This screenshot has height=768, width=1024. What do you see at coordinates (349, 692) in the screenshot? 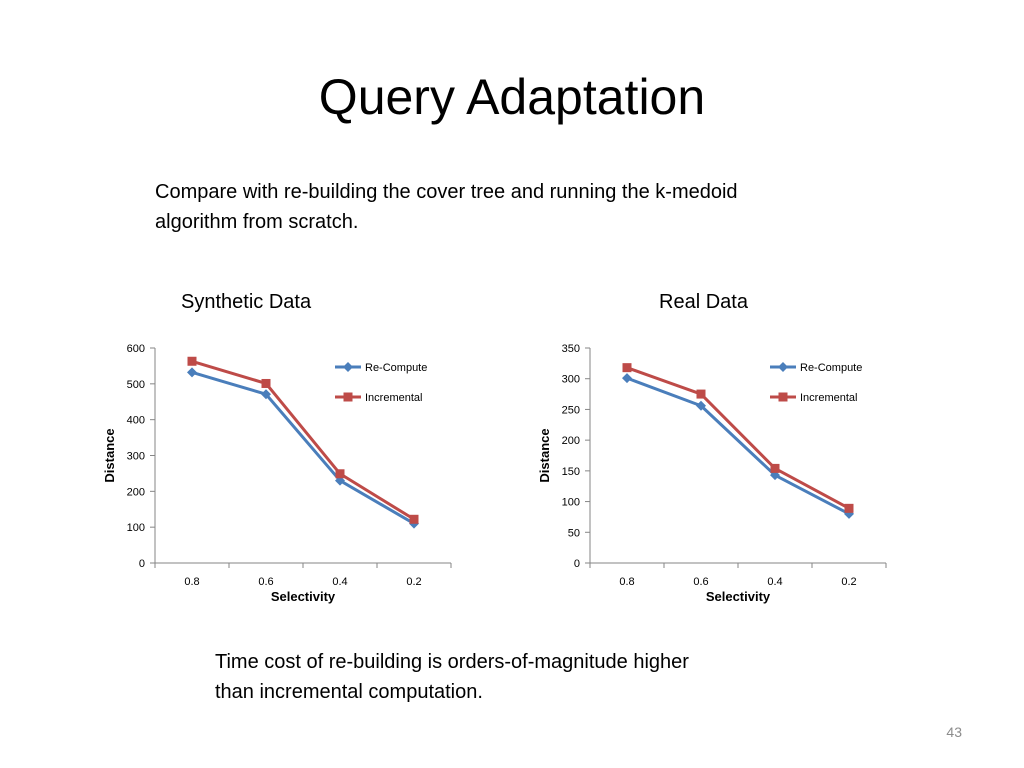
I see `conclusion-line: than incremental computation.` at bounding box center [349, 692].